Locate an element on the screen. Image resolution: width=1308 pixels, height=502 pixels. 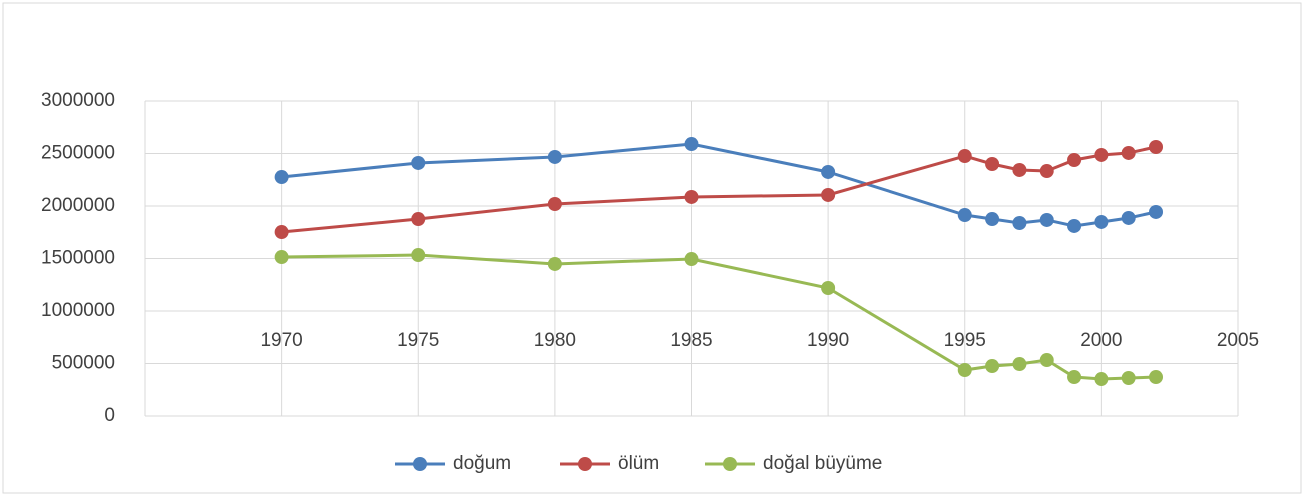
y-tick-label: 3000000 is located at coordinates (78, 100).